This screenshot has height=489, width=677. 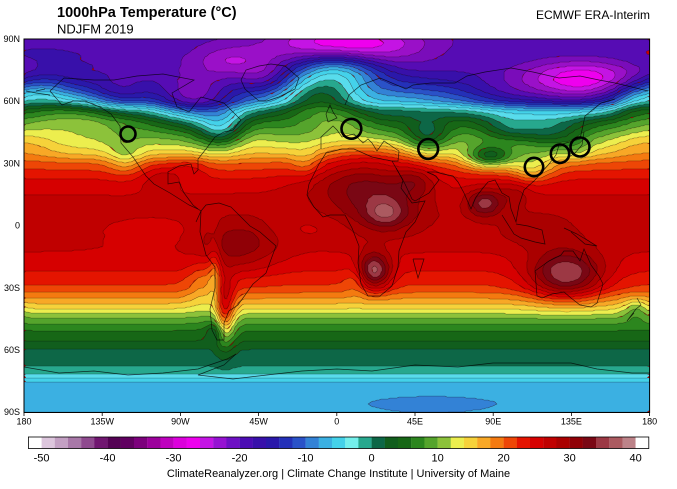 What do you see at coordinates (415, 422) in the screenshot?
I see `svg-text: 45E` at bounding box center [415, 422].